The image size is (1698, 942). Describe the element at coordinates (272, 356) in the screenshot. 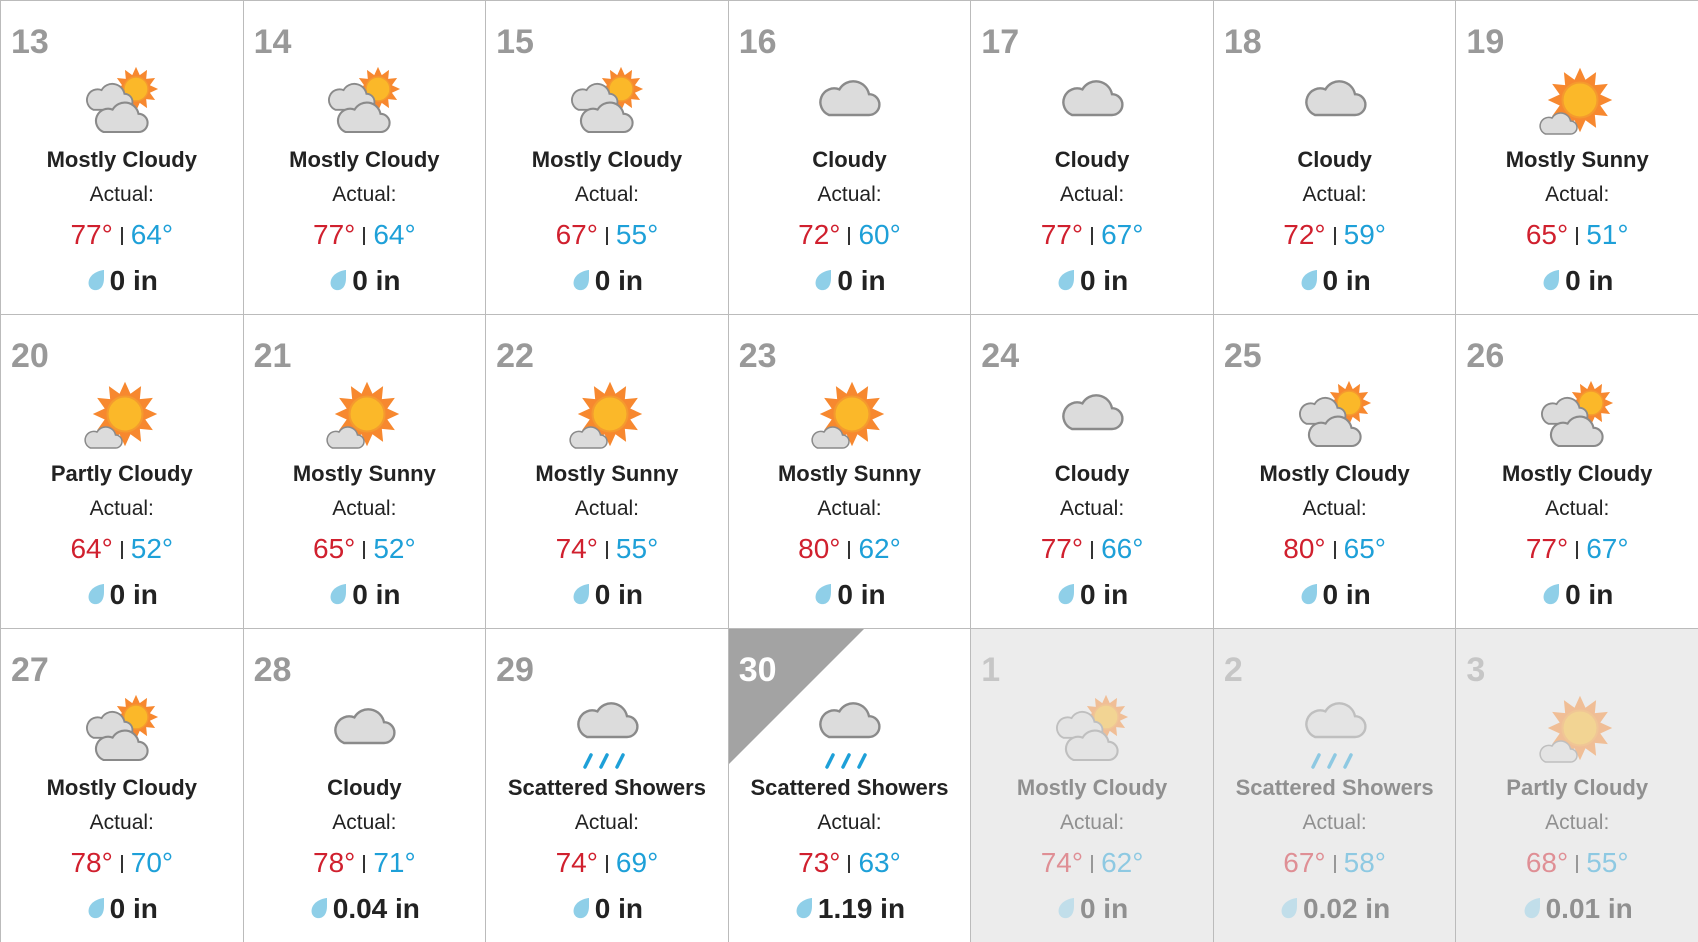

I see `day-number: 21` at that location.